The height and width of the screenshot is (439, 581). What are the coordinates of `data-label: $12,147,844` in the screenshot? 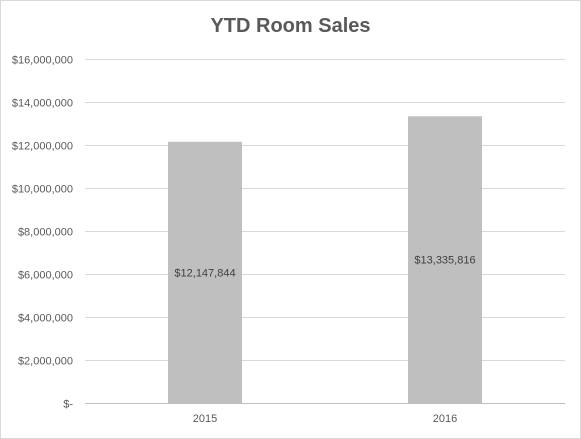 It's located at (204, 273).